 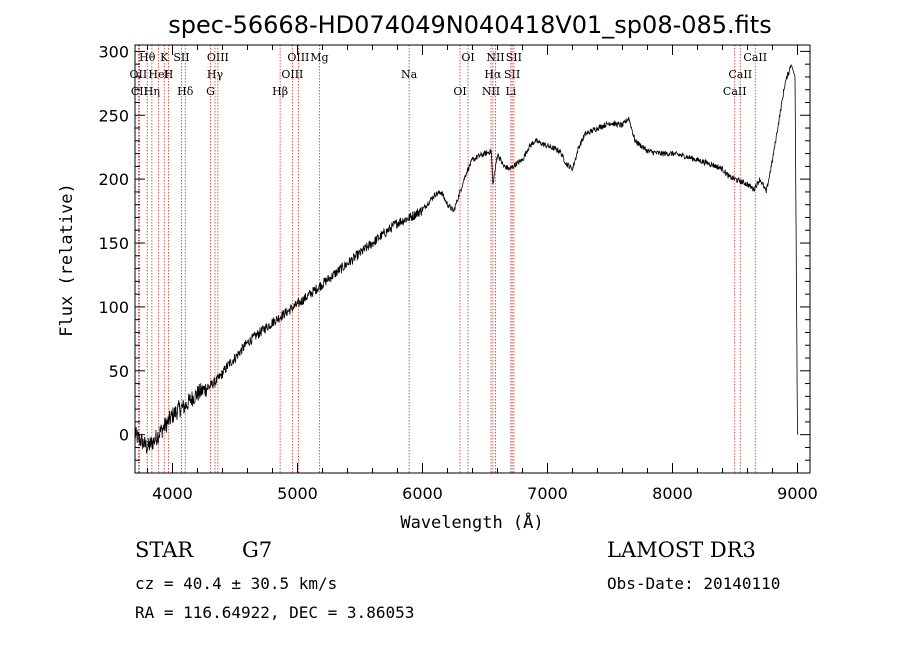 What do you see at coordinates (113, 307) in the screenshot?
I see `y-tick-label: 100` at bounding box center [113, 307].